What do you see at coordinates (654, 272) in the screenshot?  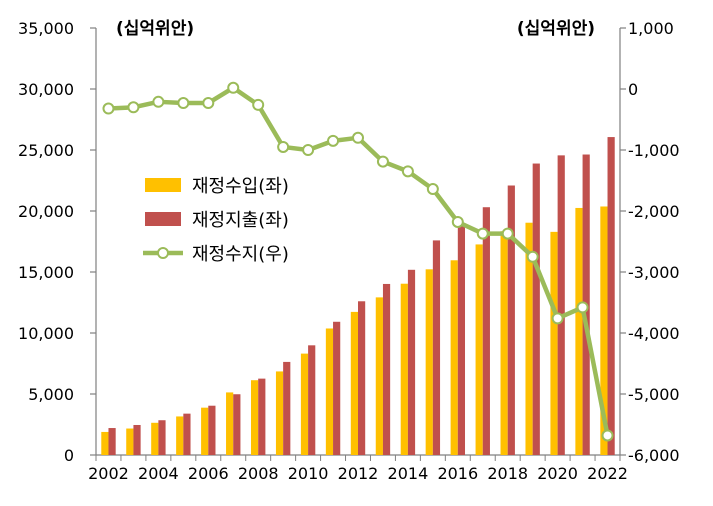 I see `right-tick-label: -3,000` at bounding box center [654, 272].